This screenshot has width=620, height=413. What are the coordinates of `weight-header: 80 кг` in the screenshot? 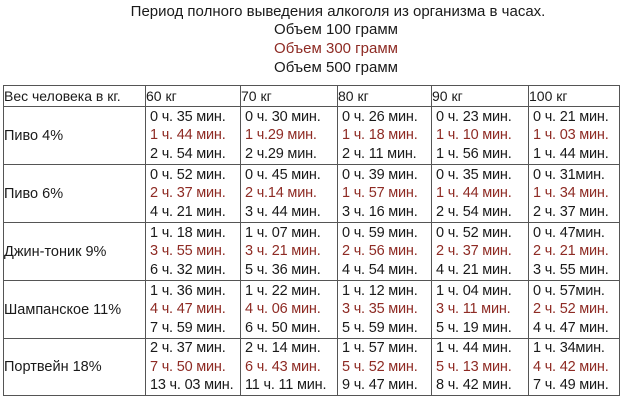 It's located at (384, 96).